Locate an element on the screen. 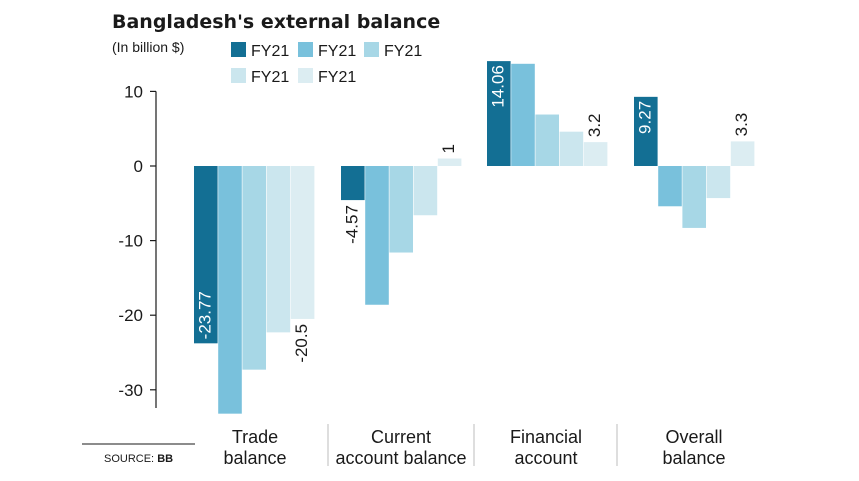  bar-c4-s3 is located at coordinates (694, 197).